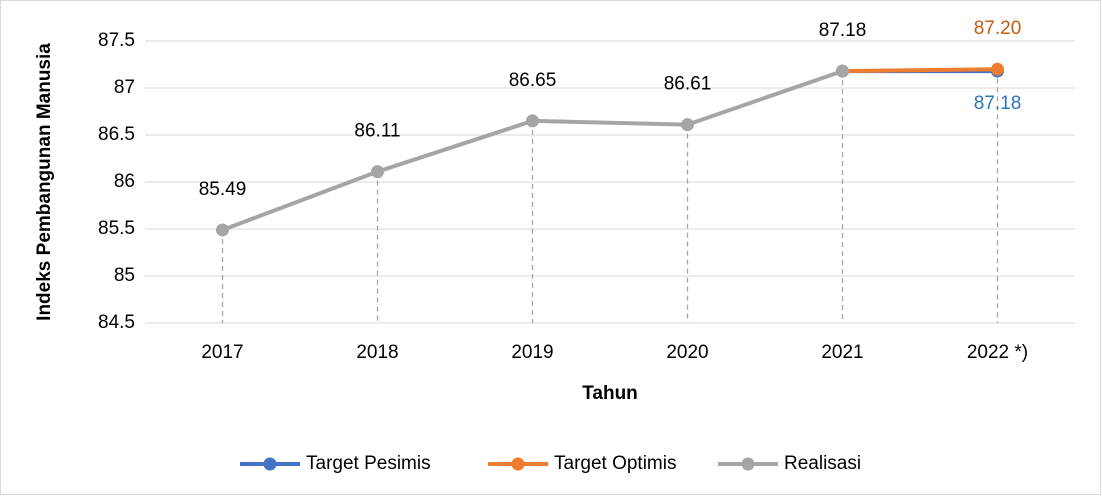  I want to click on y-axis-title: Indeks Pembangunan Manusia, so click(44, 182).